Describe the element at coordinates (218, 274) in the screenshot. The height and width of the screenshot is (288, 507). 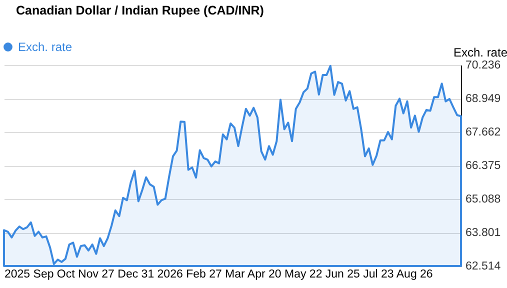
I see `x-axis-title: 2025 Sep Oct Nov 27 Dec 31 2026 Feb 27 Mar Apr 20 May 22 Jun 25 Jul 23 Aug 26` at that location.